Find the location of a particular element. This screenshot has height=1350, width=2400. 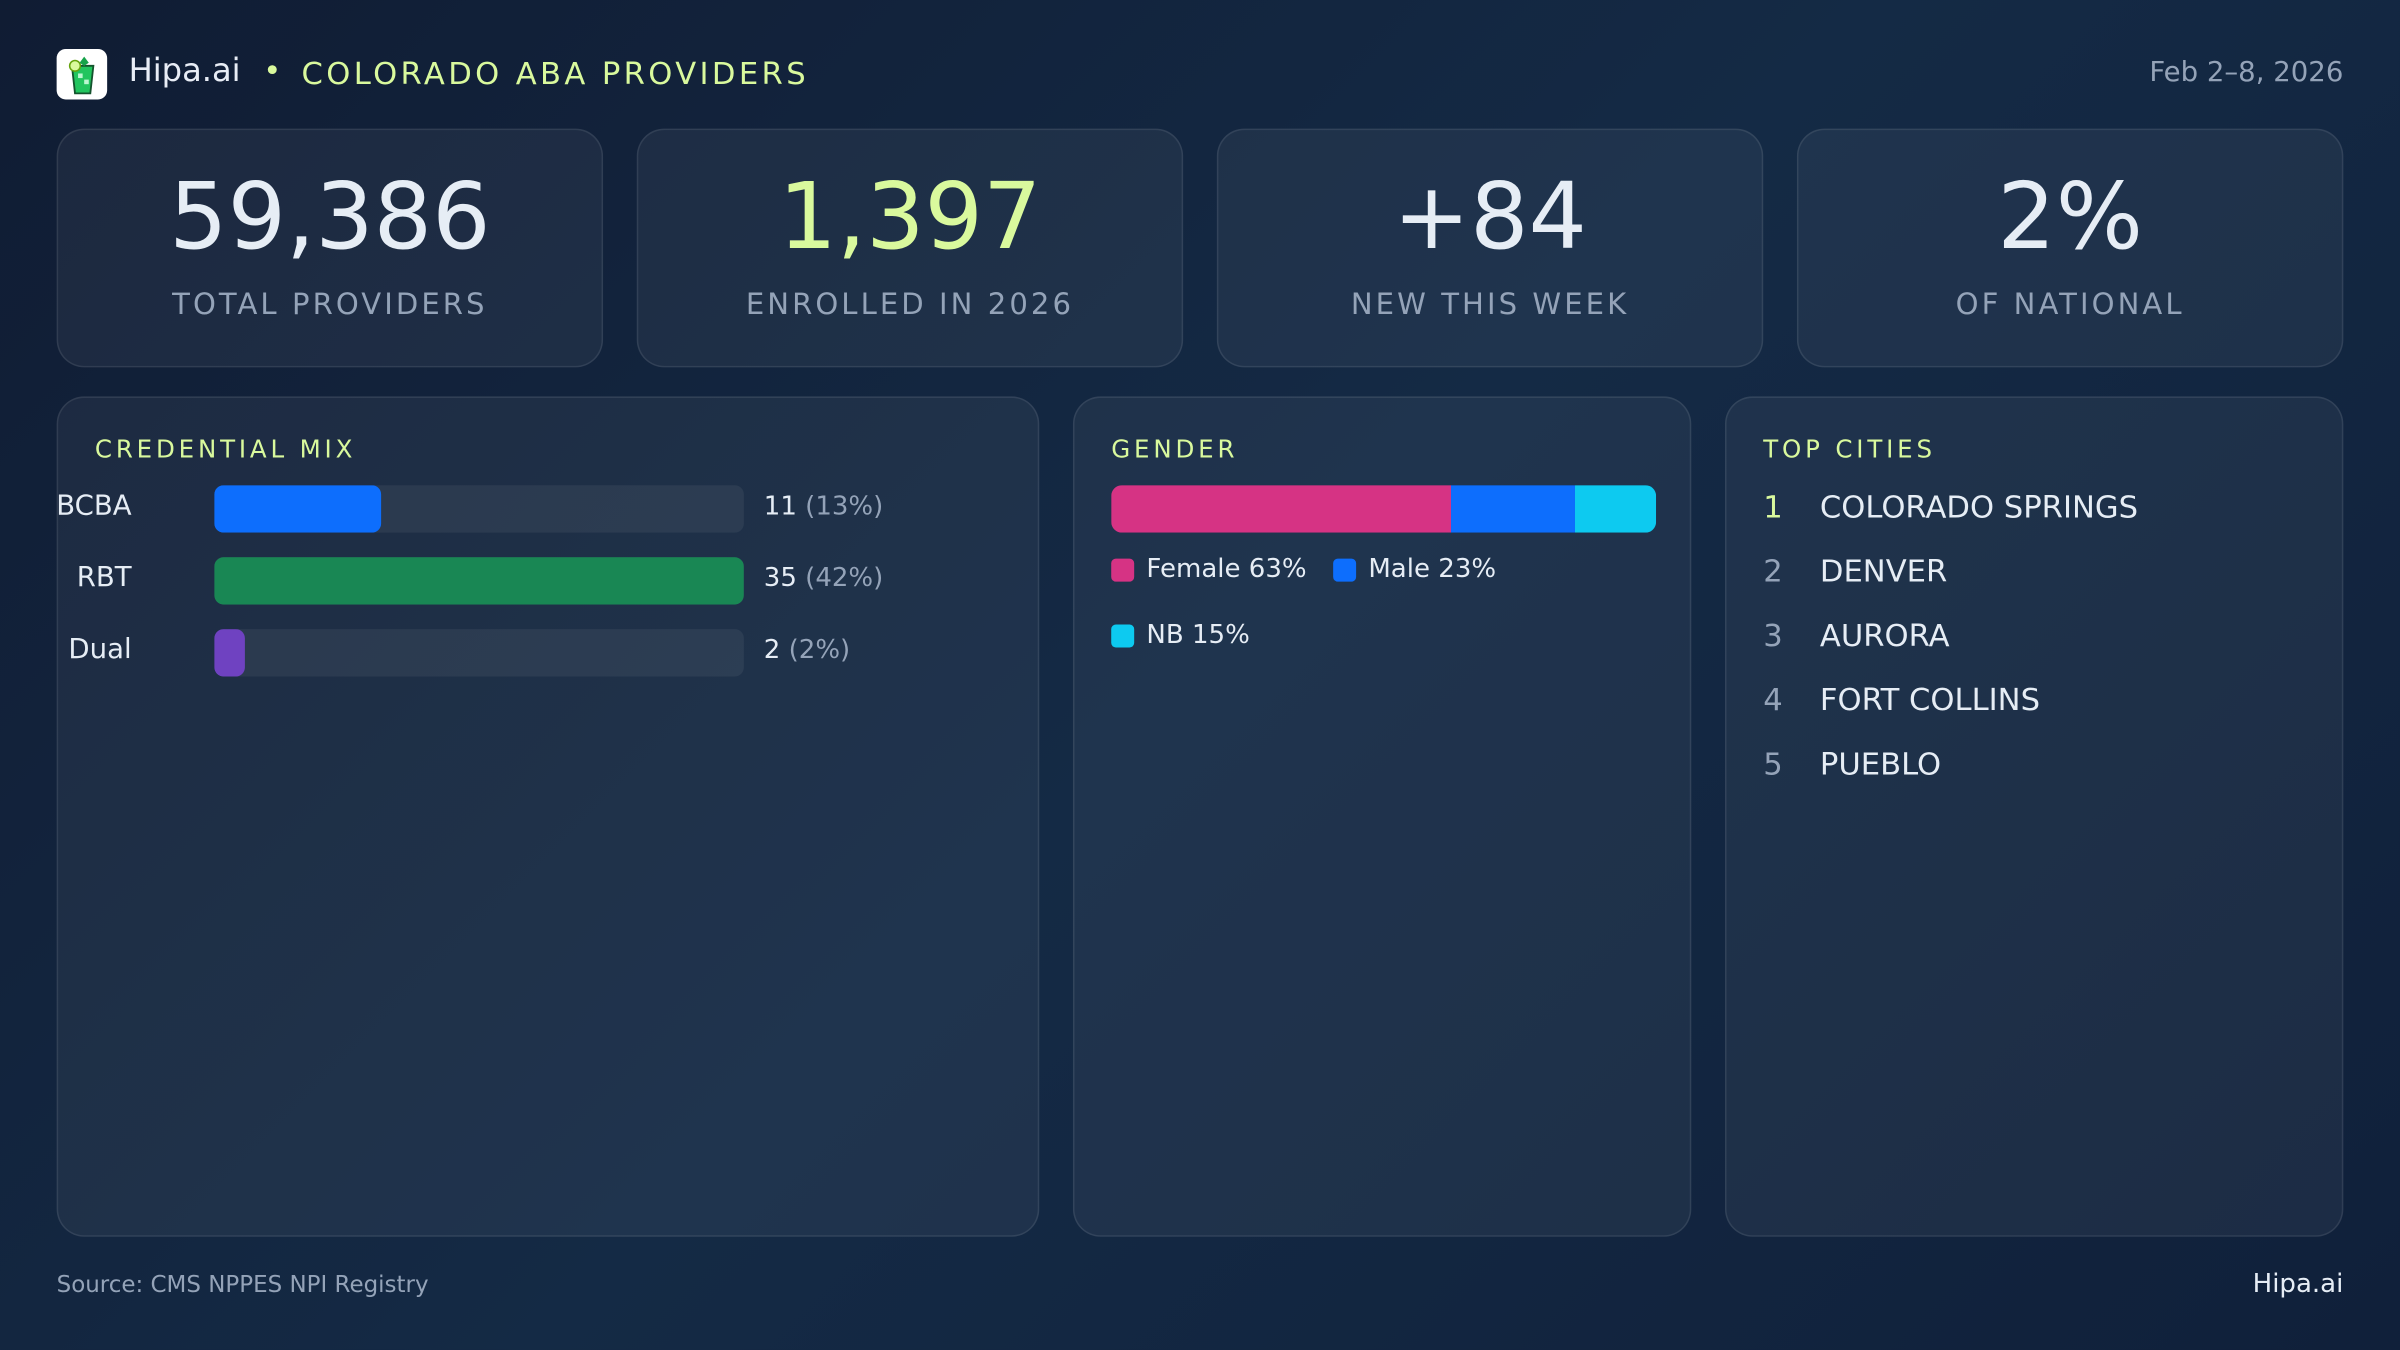

city-rank: 2 is located at coordinates (1773, 571).